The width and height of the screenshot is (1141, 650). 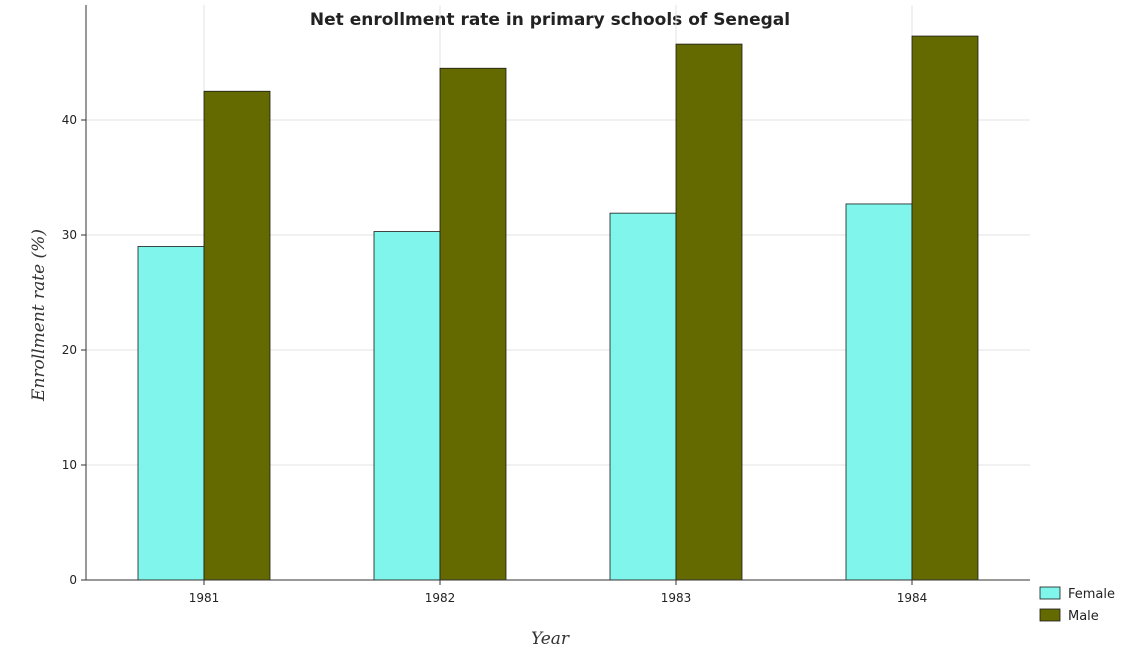 What do you see at coordinates (550, 639) in the screenshot?
I see `x-axis-label: Year` at bounding box center [550, 639].